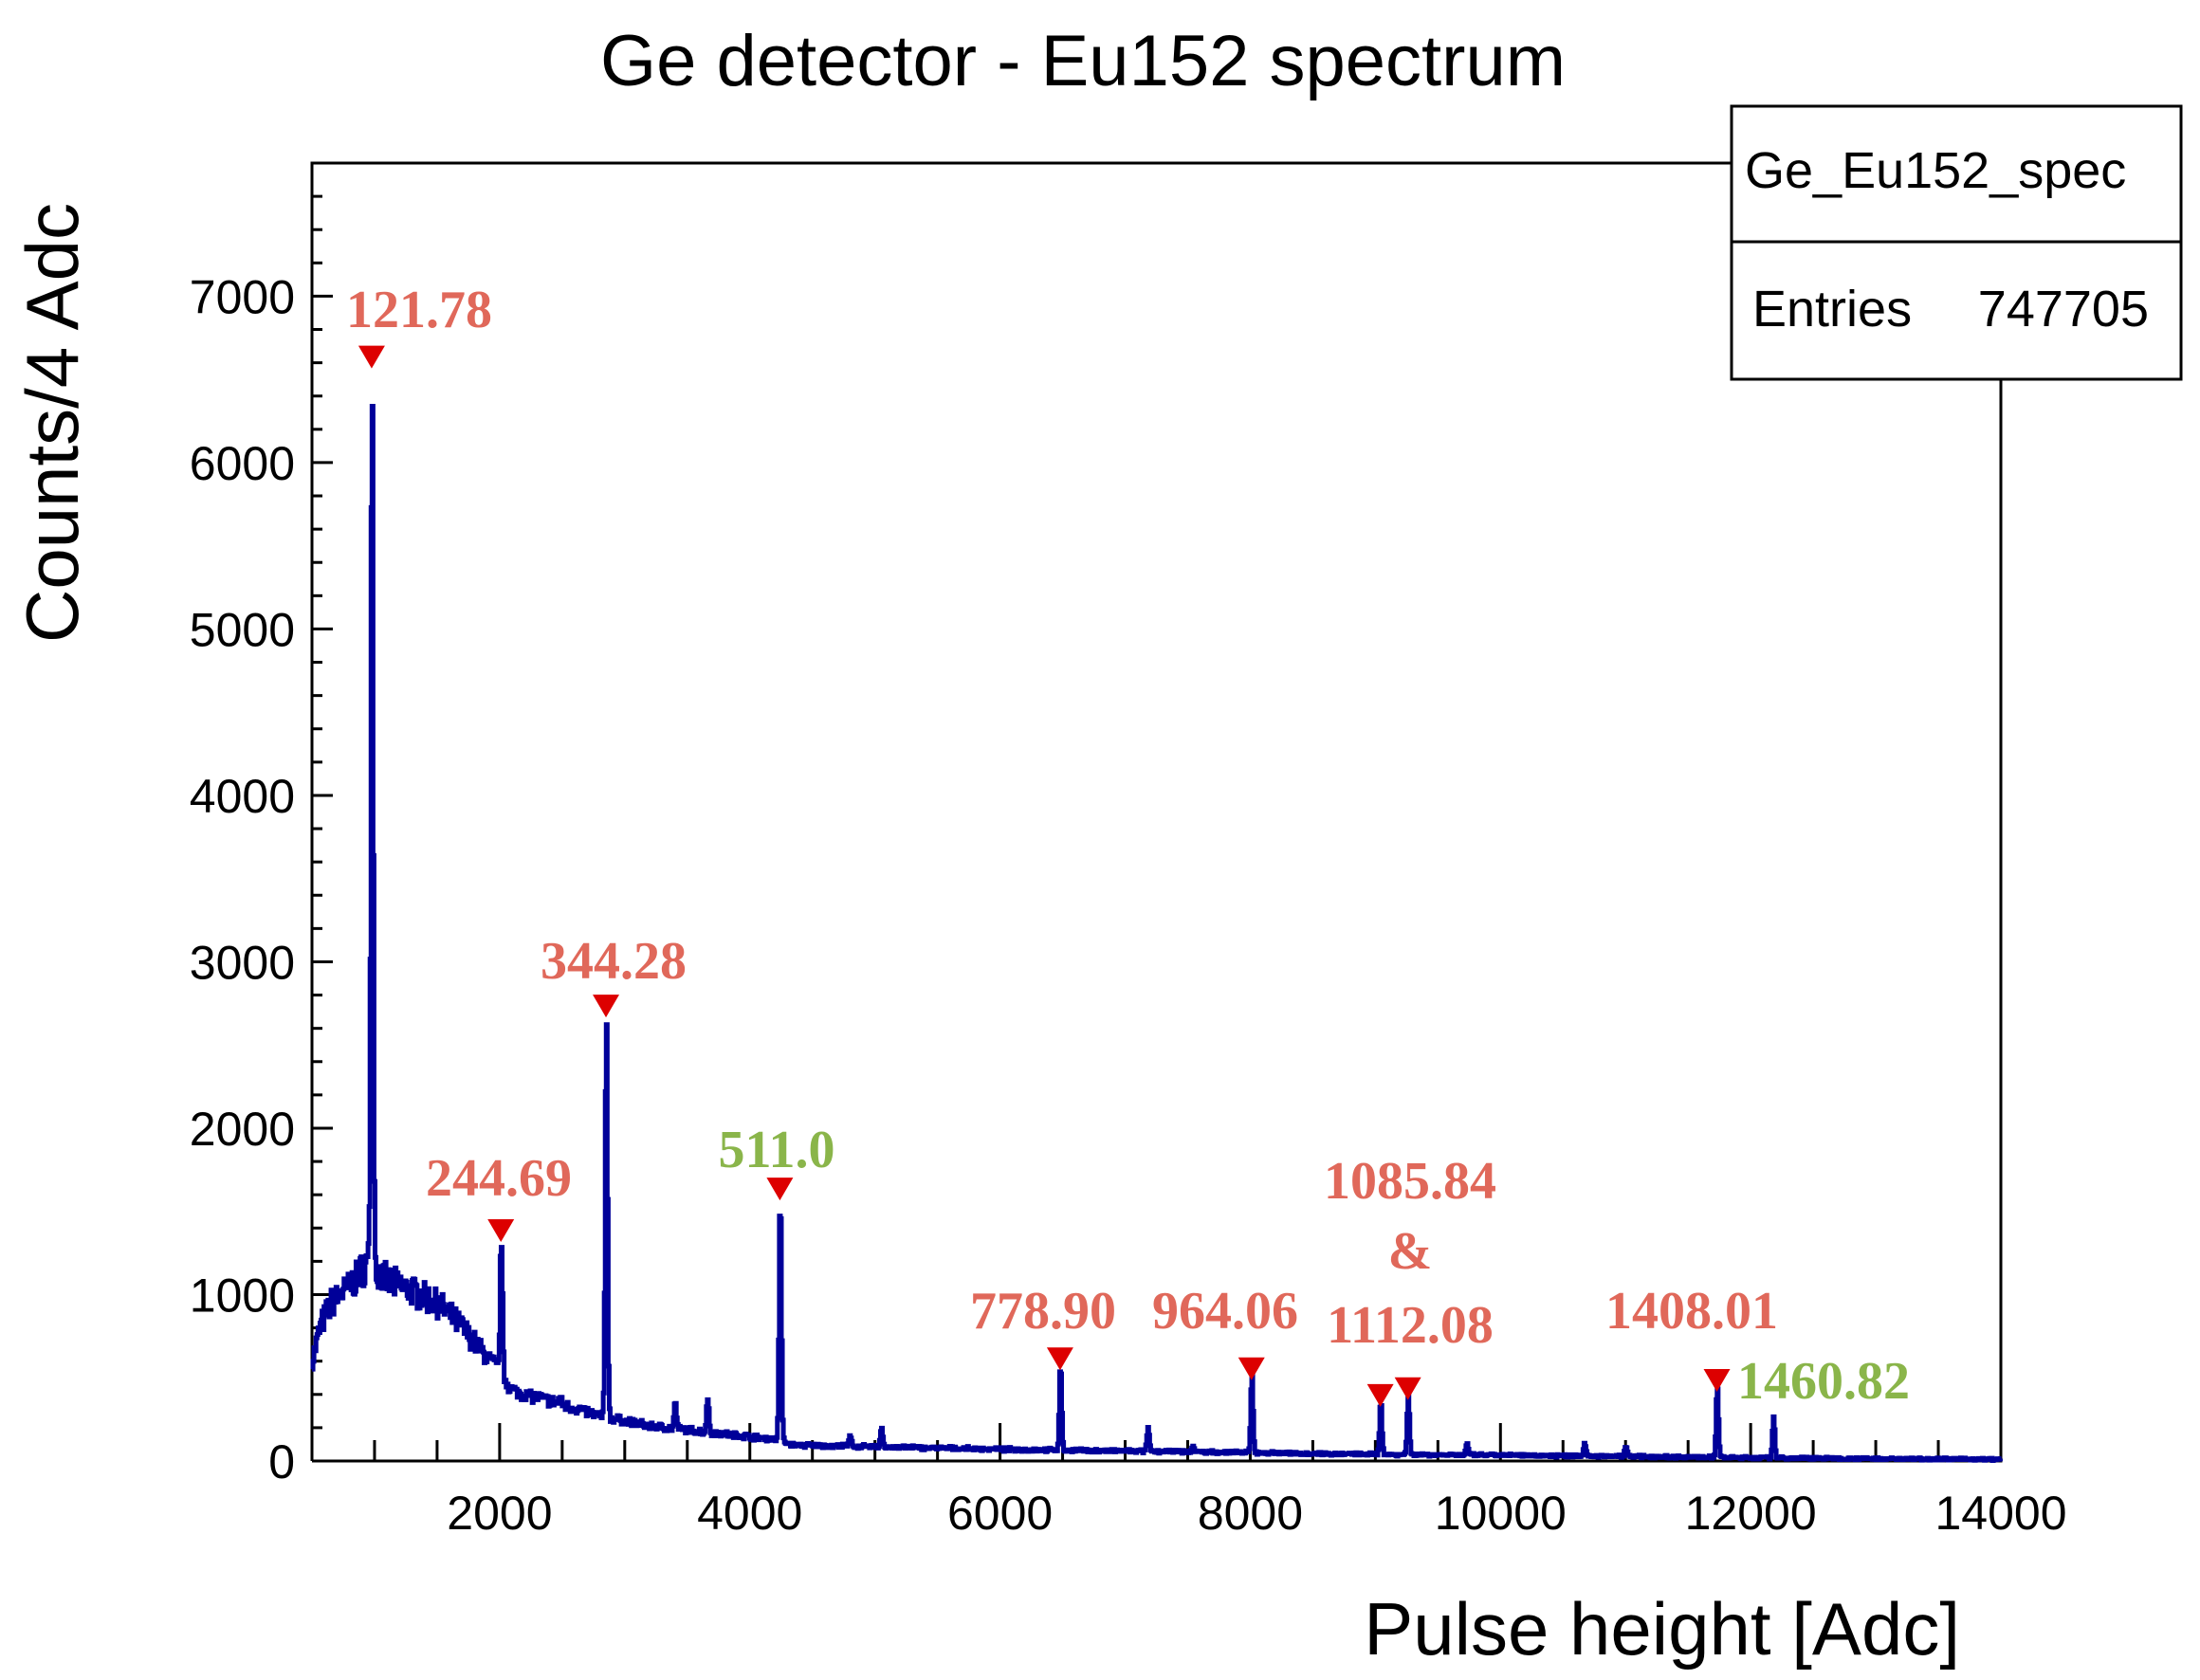  Describe the element at coordinates (1083, 61) in the screenshot. I see `chart-title: Ge detector - Eu152 spectrum` at that location.